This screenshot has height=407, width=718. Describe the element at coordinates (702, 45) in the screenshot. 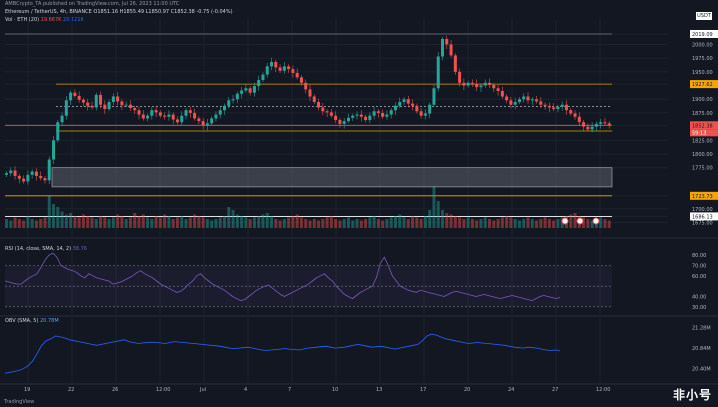

I see `price-axis-label: 2000.00` at that location.